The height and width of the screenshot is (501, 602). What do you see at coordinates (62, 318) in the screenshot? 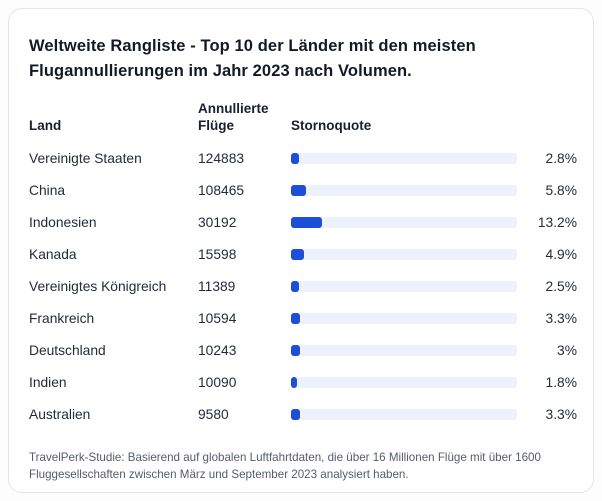
I see `country-label: Frankreich` at bounding box center [62, 318].